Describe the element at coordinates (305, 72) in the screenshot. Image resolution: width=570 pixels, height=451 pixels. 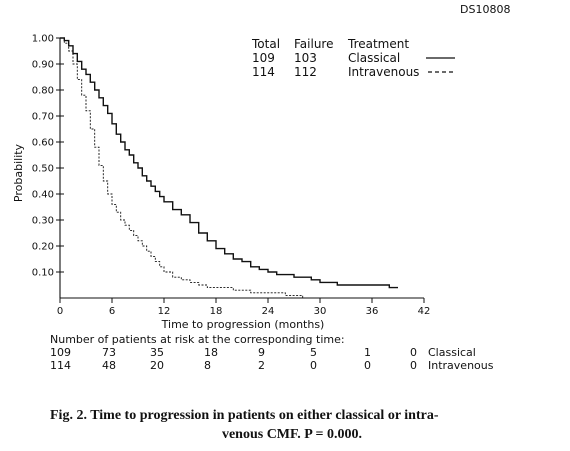
I see `legend-intravenous-failure: 112` at that location.